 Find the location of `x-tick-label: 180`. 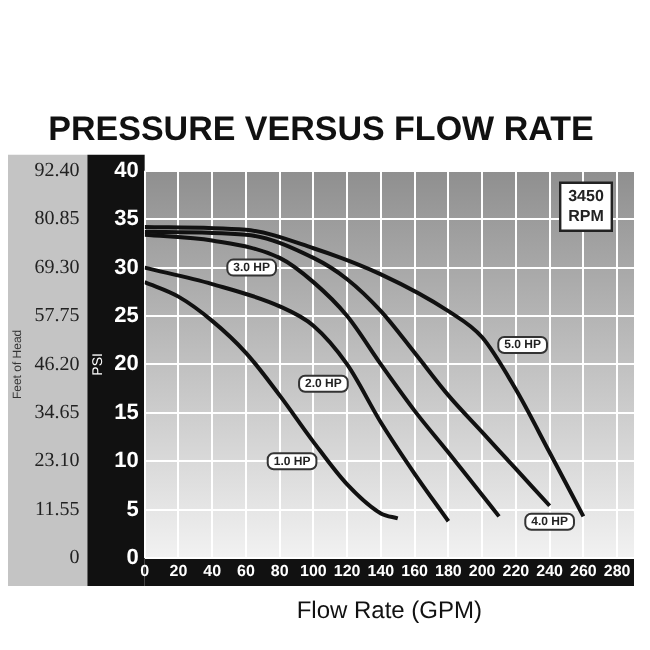

x-tick-label: 180 is located at coordinates (449, 571).